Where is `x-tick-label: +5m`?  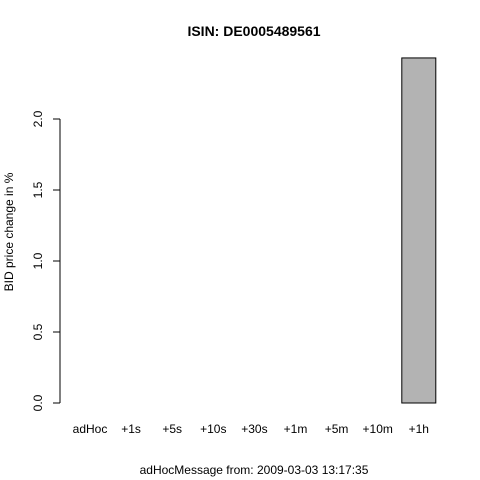
x-tick-label: +5m is located at coordinates (337, 429).